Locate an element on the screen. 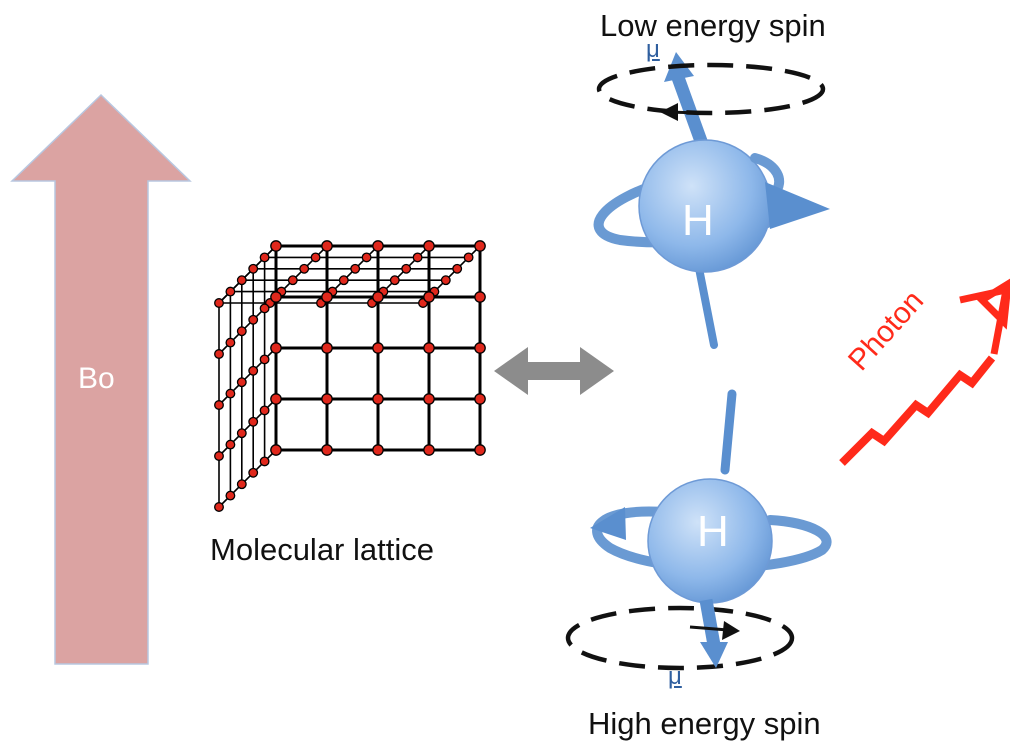  magnetic-moment-arrow is located at coordinates (714, 655).